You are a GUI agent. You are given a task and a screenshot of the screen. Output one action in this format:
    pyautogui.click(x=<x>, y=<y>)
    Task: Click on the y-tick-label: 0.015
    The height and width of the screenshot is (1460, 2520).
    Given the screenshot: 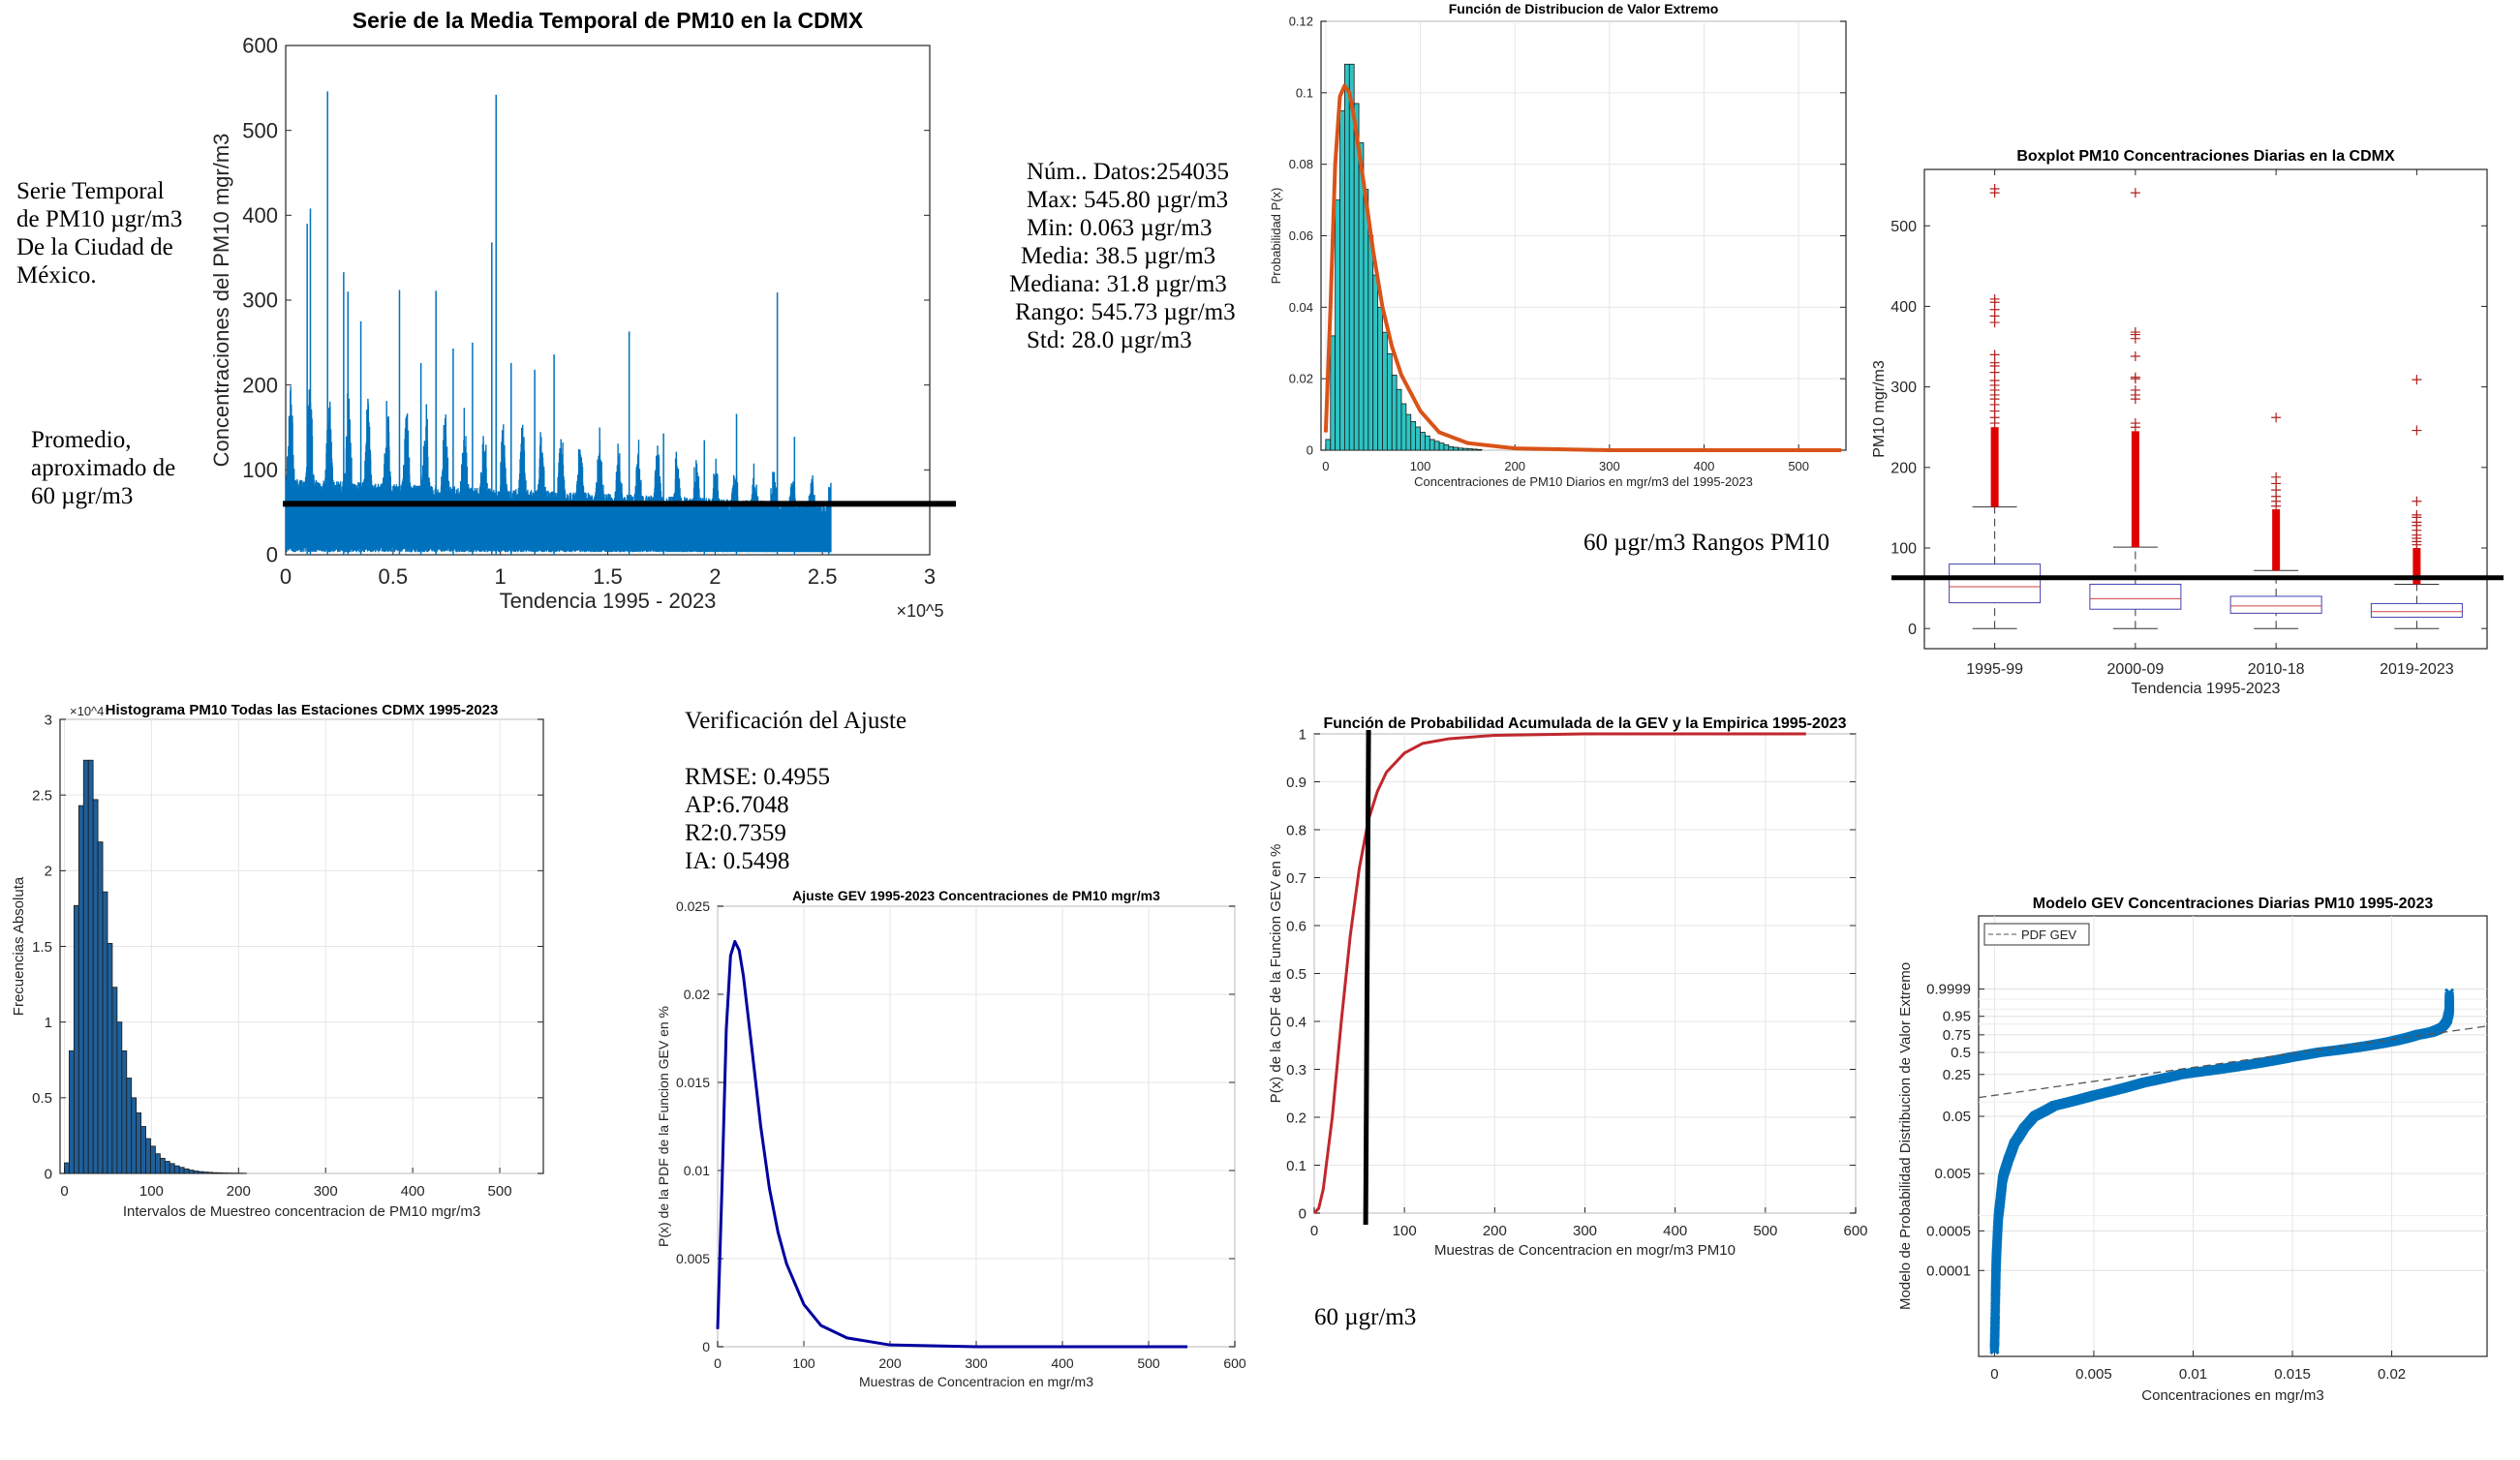 What is the action you would take?
    pyautogui.click(x=693, y=1082)
    